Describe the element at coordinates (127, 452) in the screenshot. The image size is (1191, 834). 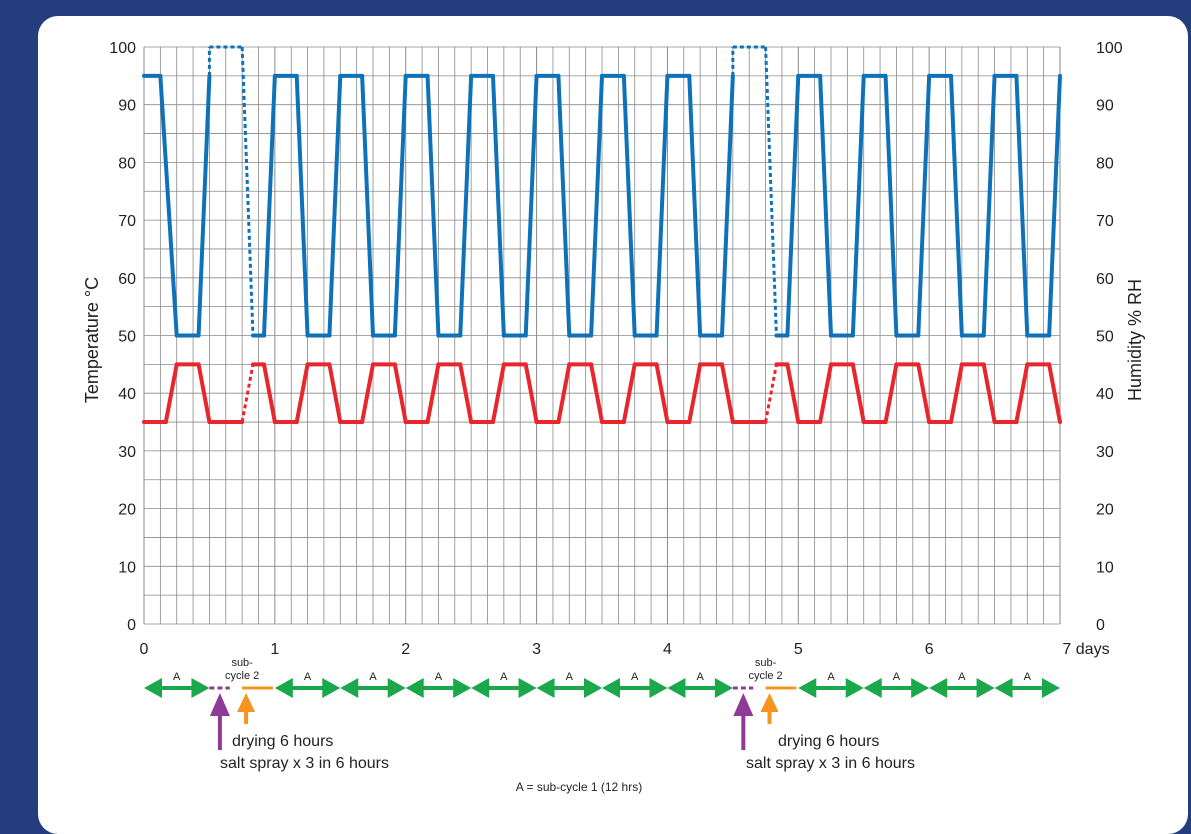
I see `y-left-tick-label: 30` at that location.